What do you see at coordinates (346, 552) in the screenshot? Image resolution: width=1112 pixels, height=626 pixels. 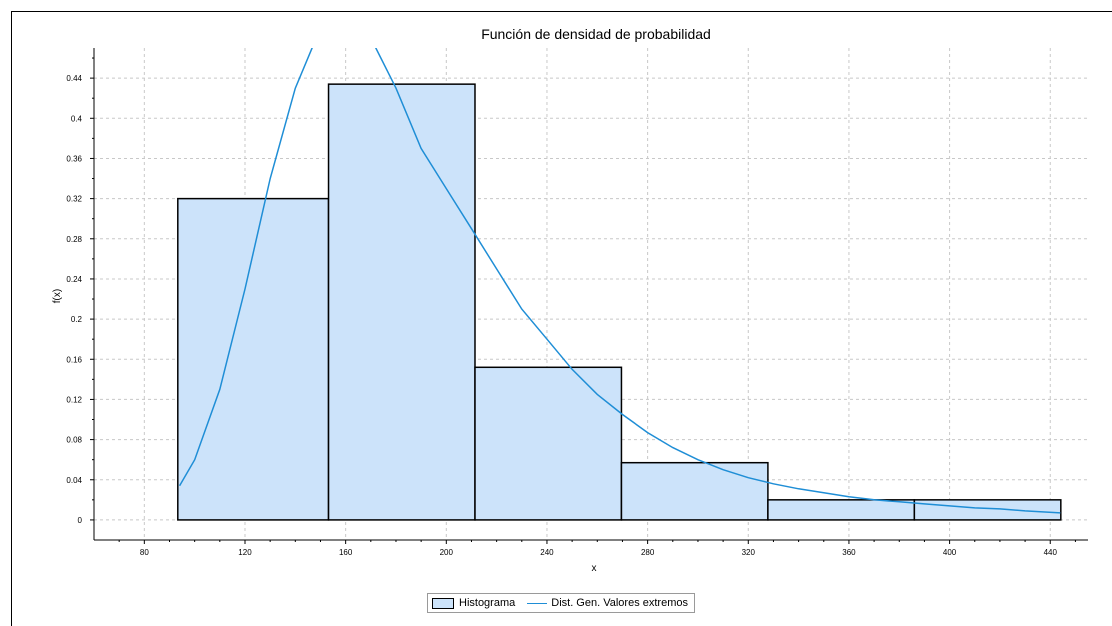 I see `x-tick-label: 160` at bounding box center [346, 552].